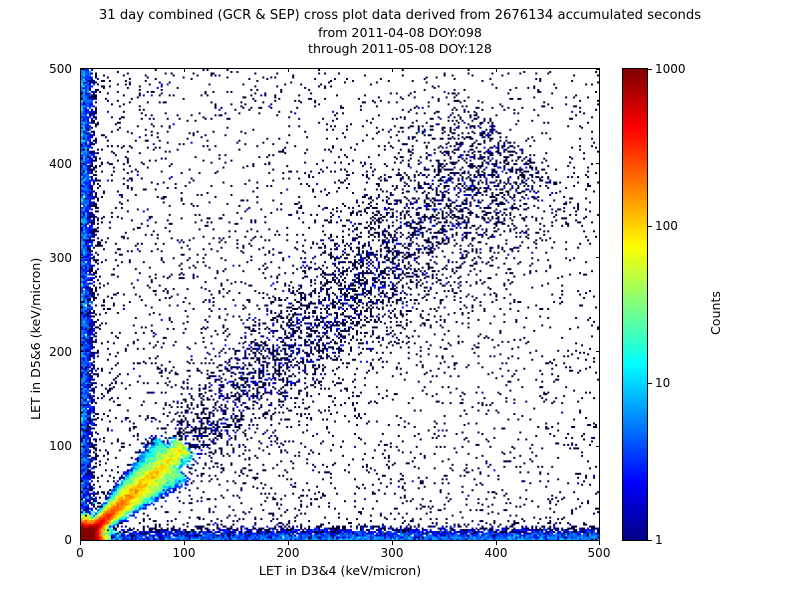 This screenshot has width=800, height=600. Describe the element at coordinates (392, 553) in the screenshot. I see `xticklabel-300: 300` at that location.